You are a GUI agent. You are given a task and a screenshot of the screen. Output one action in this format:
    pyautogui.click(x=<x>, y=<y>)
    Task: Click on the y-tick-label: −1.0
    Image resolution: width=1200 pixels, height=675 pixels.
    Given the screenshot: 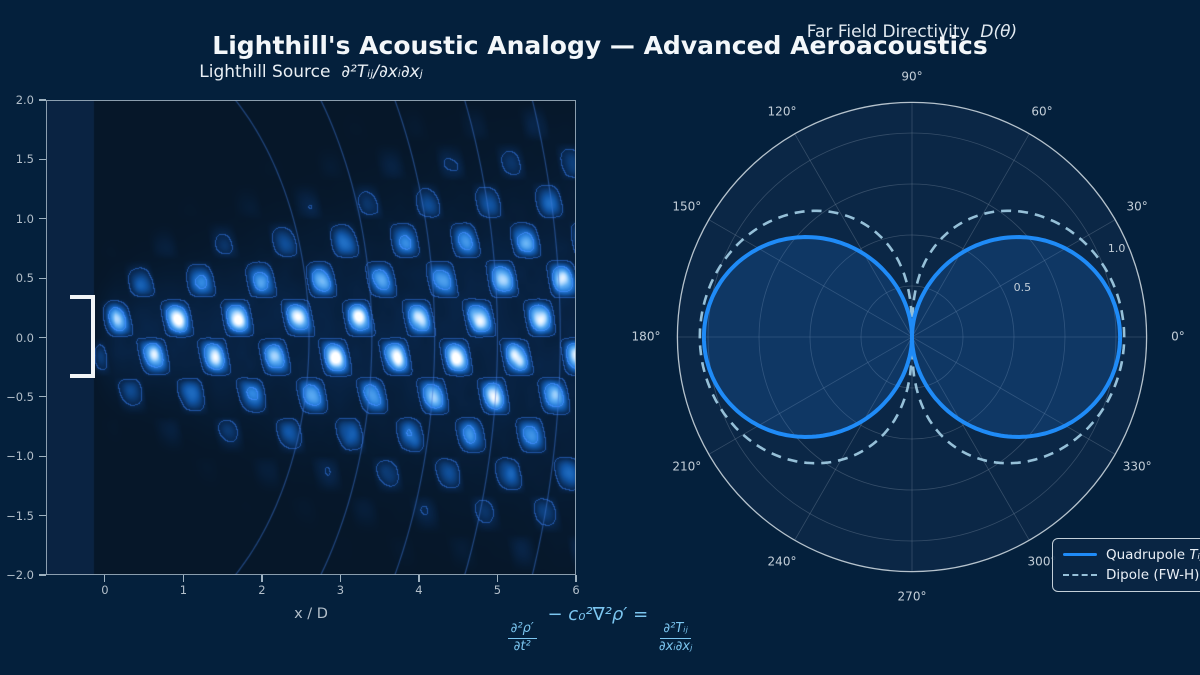 What is the action you would take?
    pyautogui.click(x=20, y=456)
    